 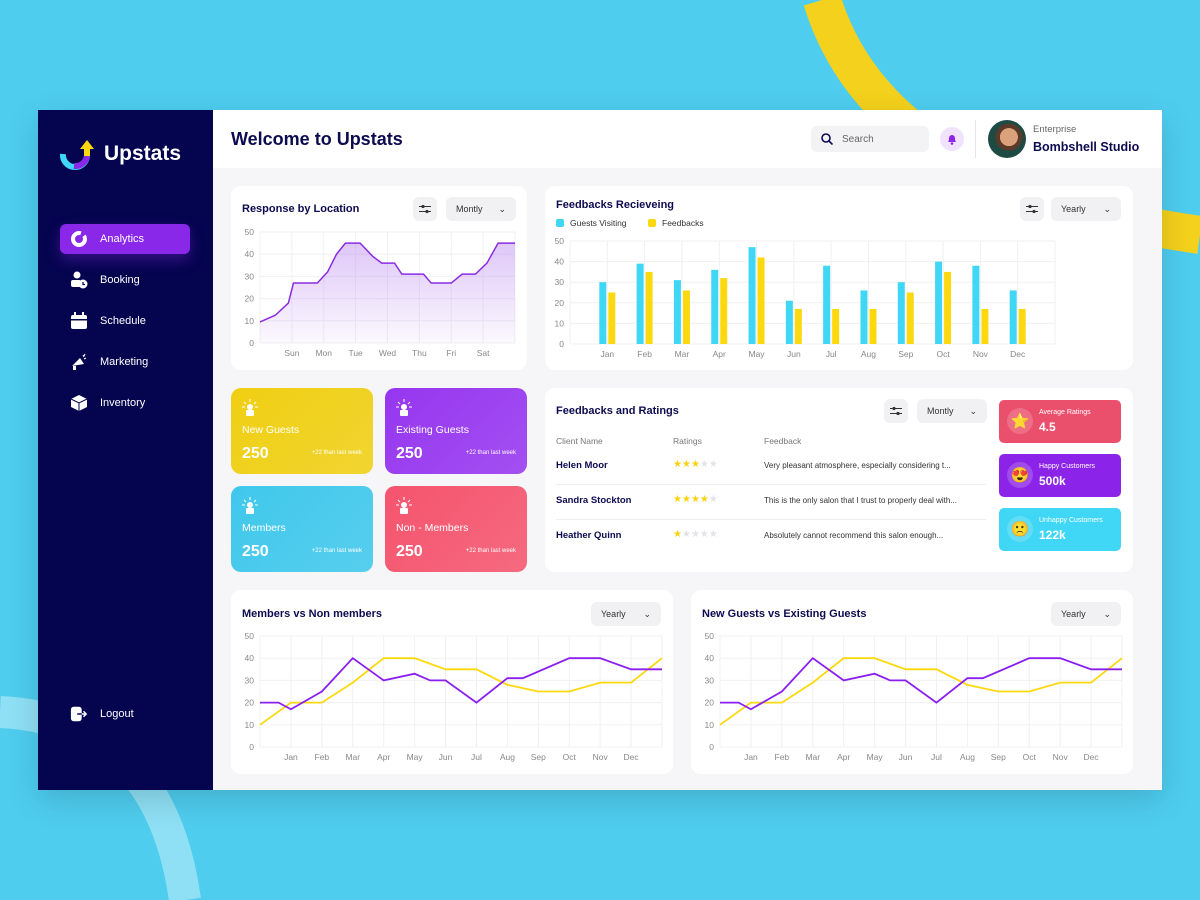 What do you see at coordinates (870, 139) in the screenshot?
I see `search-input: Search` at bounding box center [870, 139].